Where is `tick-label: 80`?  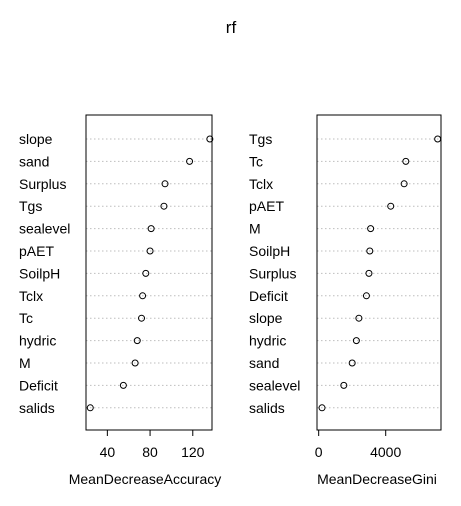
tick-label: 80 is located at coordinates (150, 452).